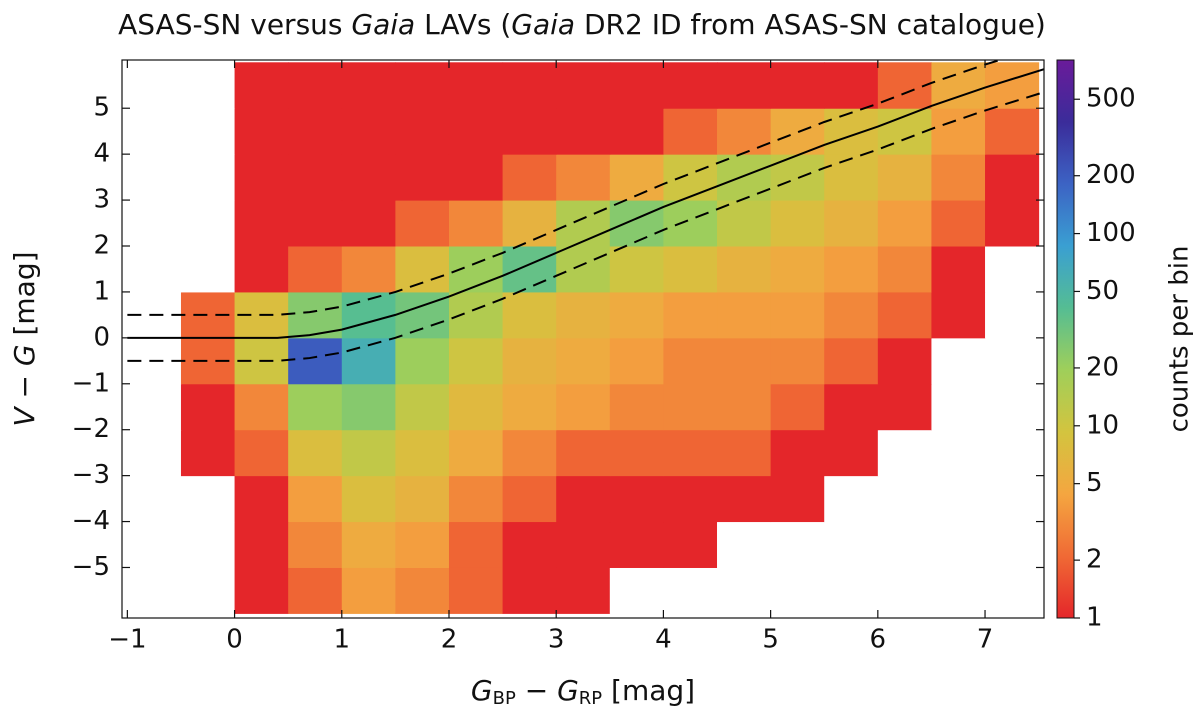  I want to click on colorbar-tick-label: 50, so click(1102, 291).